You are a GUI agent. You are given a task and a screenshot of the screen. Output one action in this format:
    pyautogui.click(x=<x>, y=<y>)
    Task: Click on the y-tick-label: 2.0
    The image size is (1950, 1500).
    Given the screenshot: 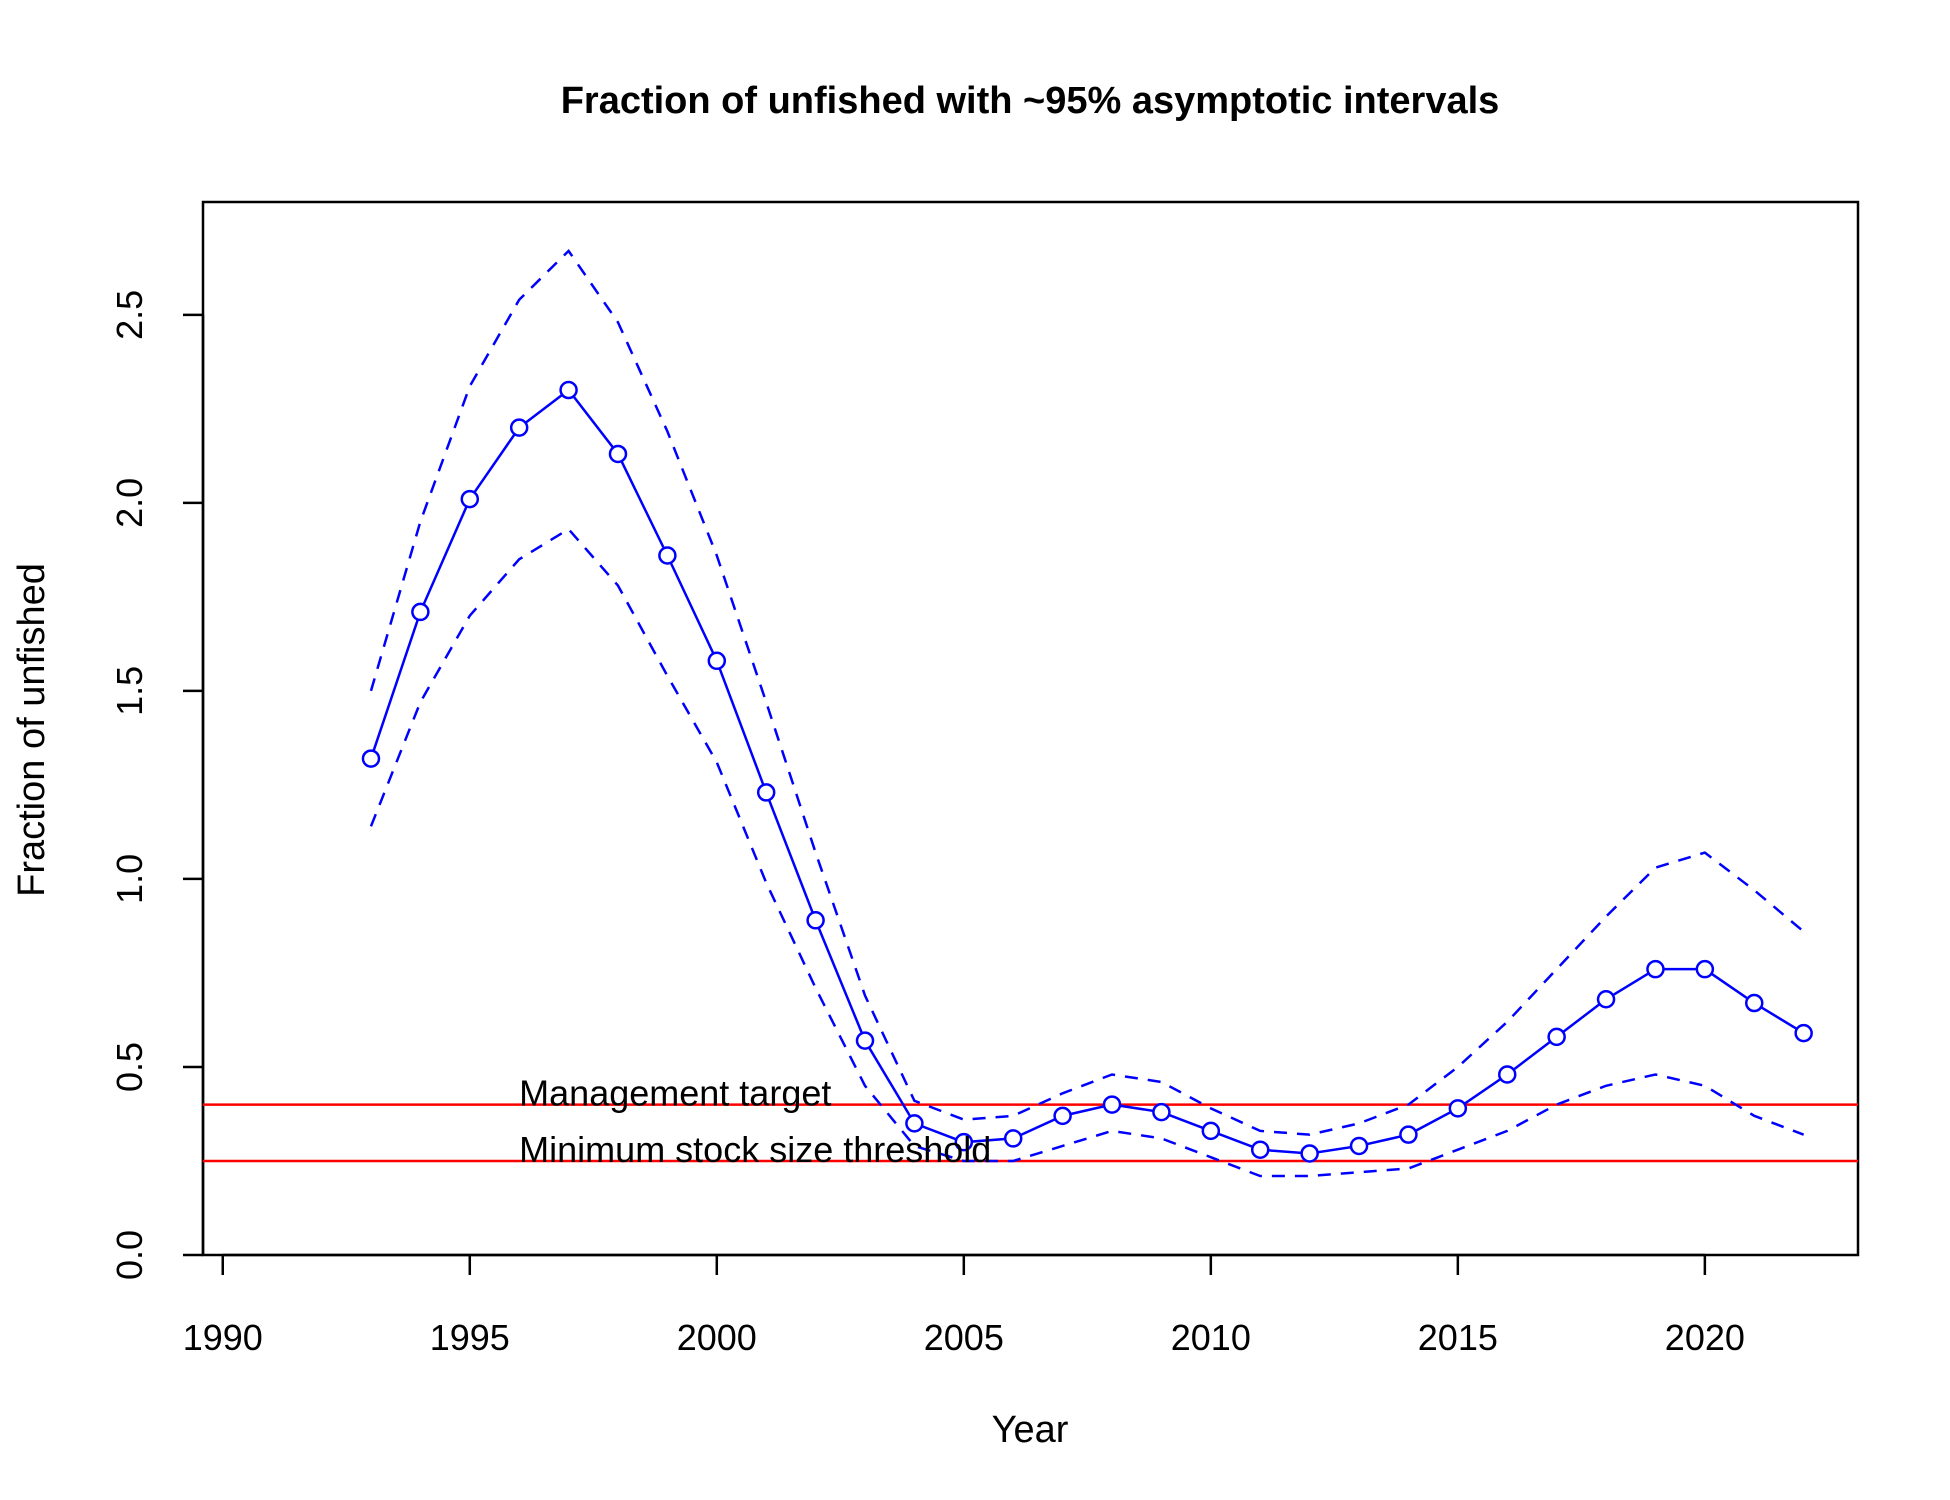 What is the action you would take?
    pyautogui.click(x=129, y=503)
    